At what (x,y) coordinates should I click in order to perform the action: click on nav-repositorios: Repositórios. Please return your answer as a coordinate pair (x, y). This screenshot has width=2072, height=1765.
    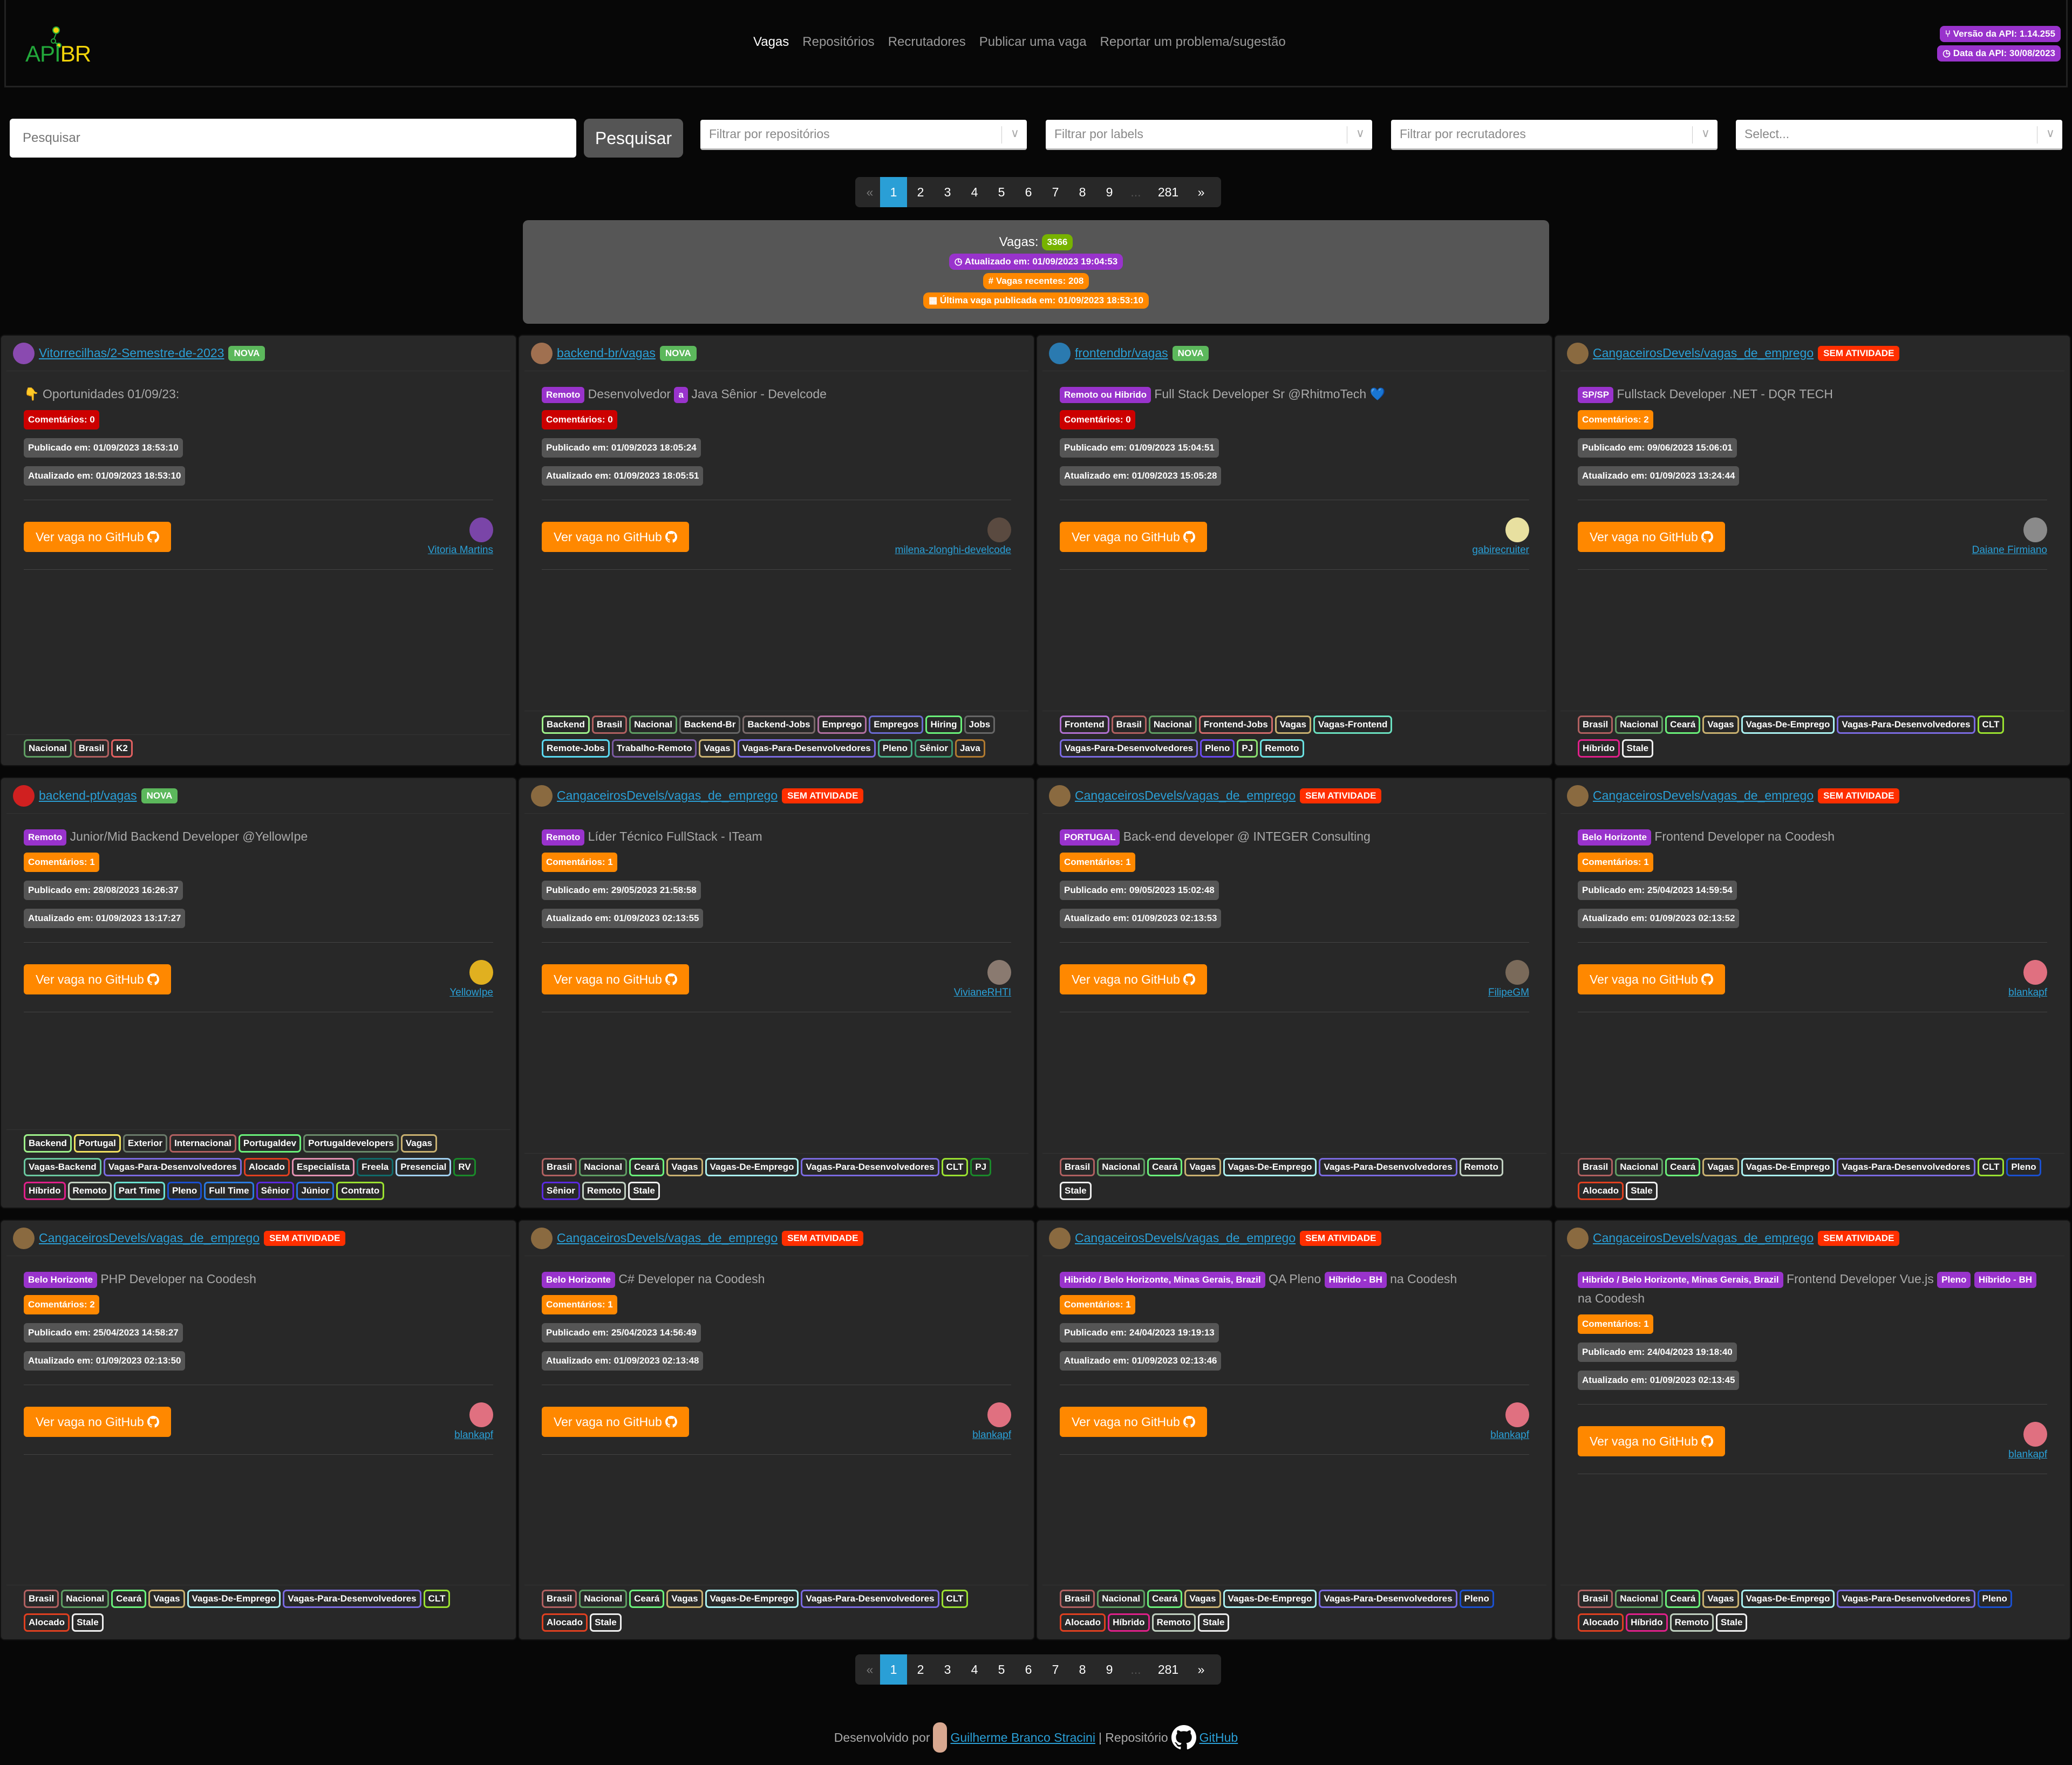
    Looking at the image, I should click on (838, 42).